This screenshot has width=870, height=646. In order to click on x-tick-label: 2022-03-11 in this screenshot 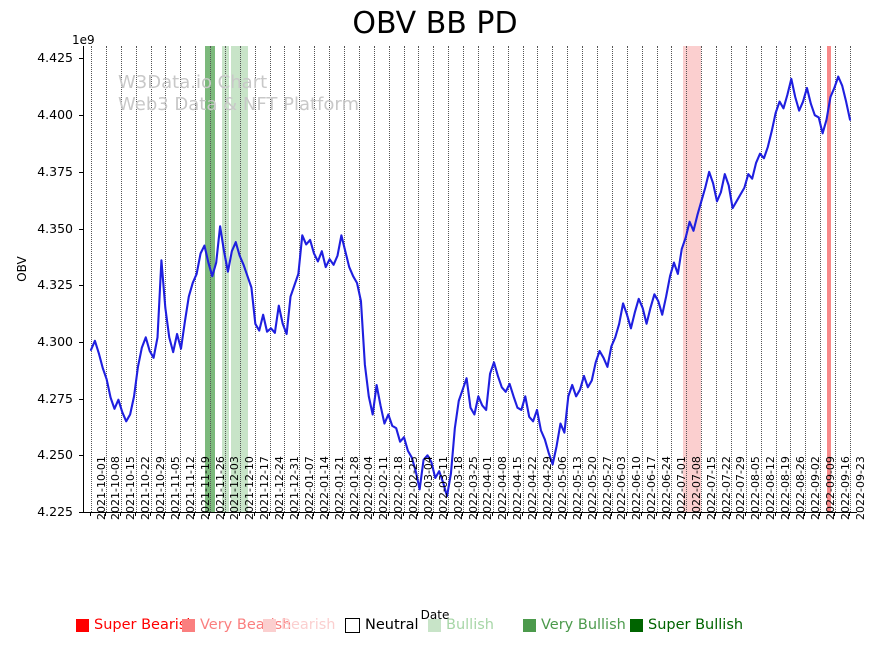, I will do `click(443, 488)`.